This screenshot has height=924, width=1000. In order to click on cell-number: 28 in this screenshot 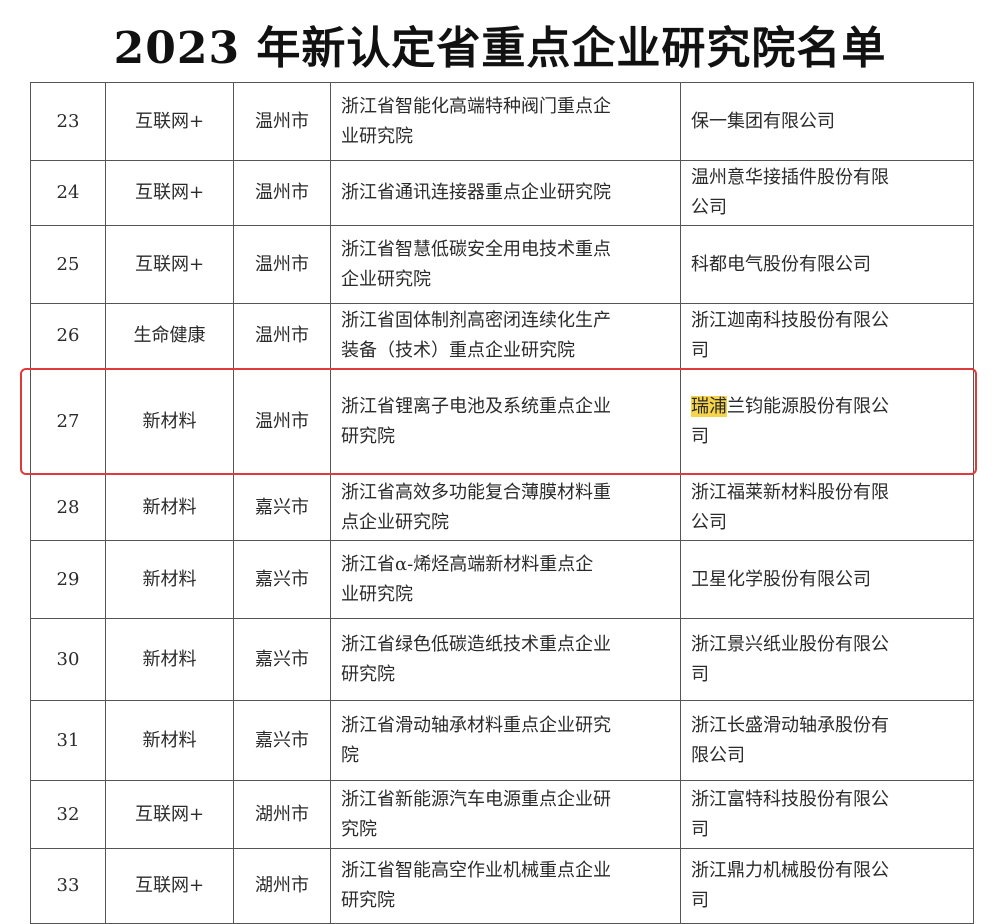, I will do `click(68, 507)`.